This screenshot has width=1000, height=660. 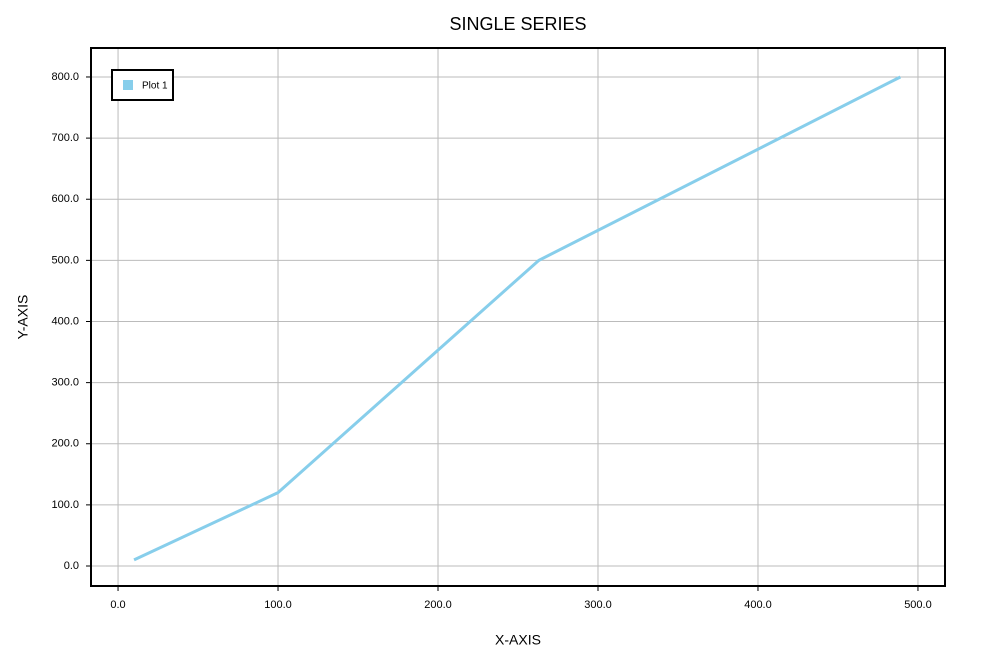 What do you see at coordinates (117, 605) in the screenshot?
I see `x-tick-label: 0.0` at bounding box center [117, 605].